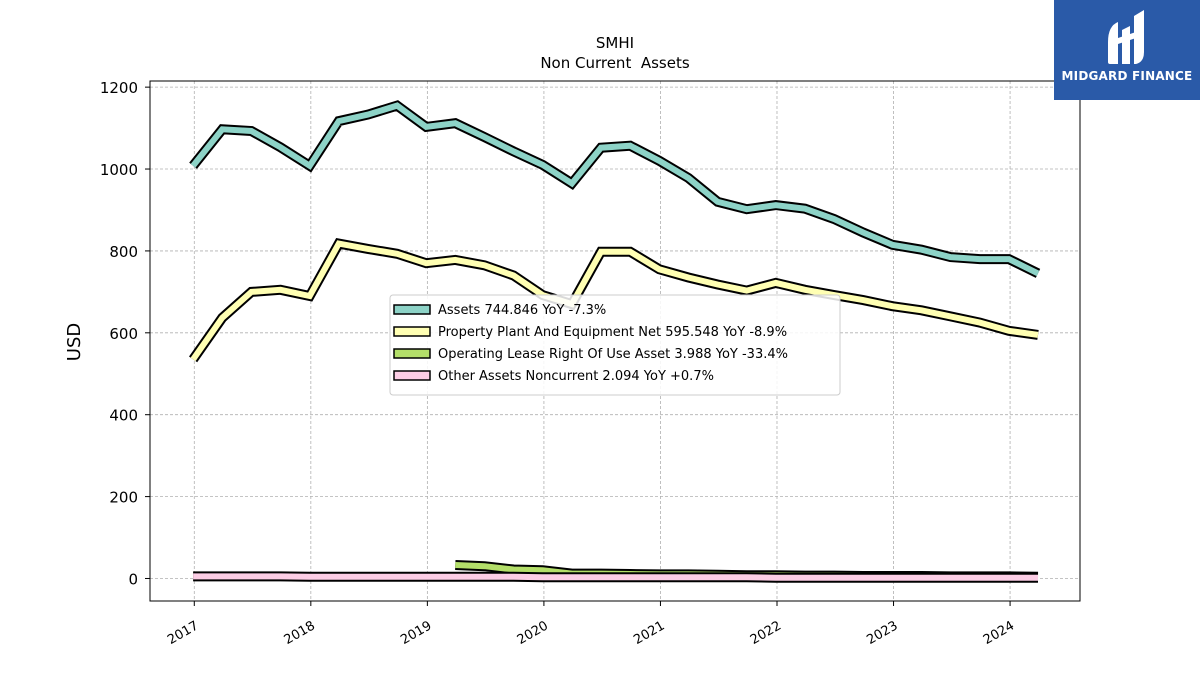  Describe the element at coordinates (1127, 76) in the screenshot. I see `logo-text: MIDGARD FINANCE` at that location.